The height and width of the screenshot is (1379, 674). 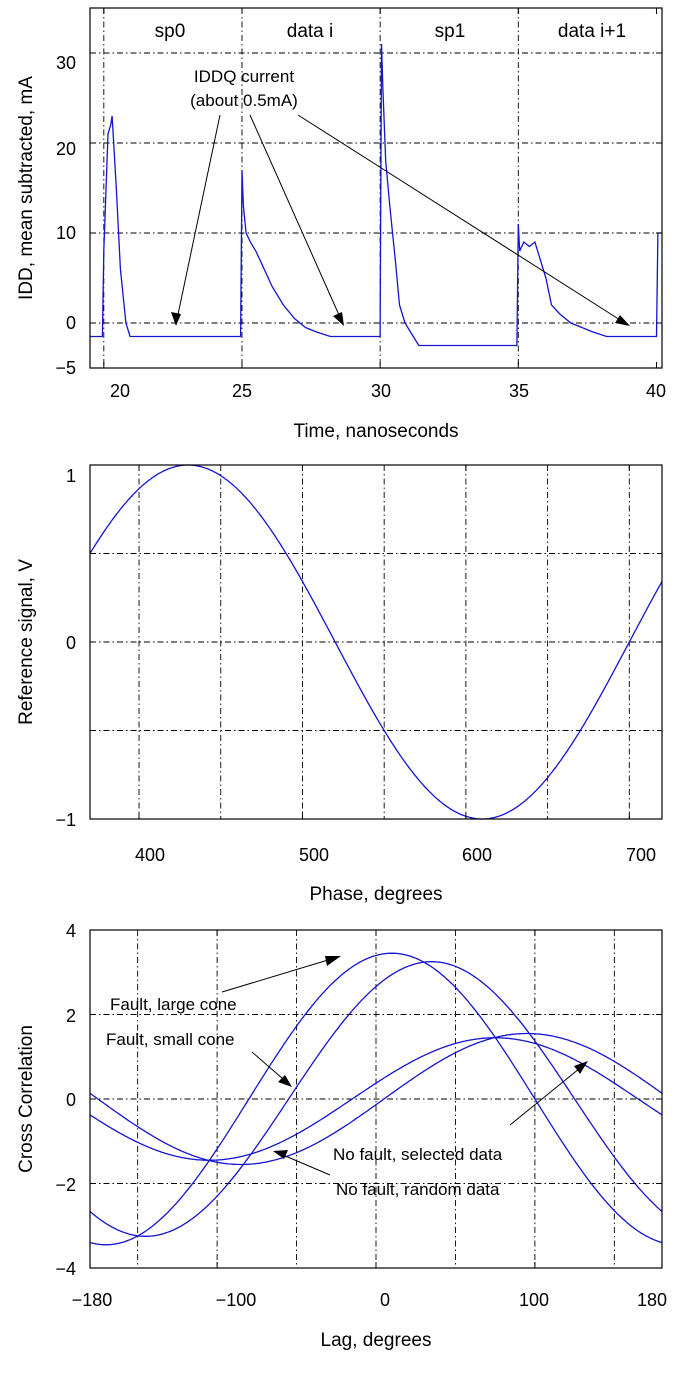 What do you see at coordinates (381, 391) in the screenshot?
I see `idd-xtick-label: 30` at bounding box center [381, 391].